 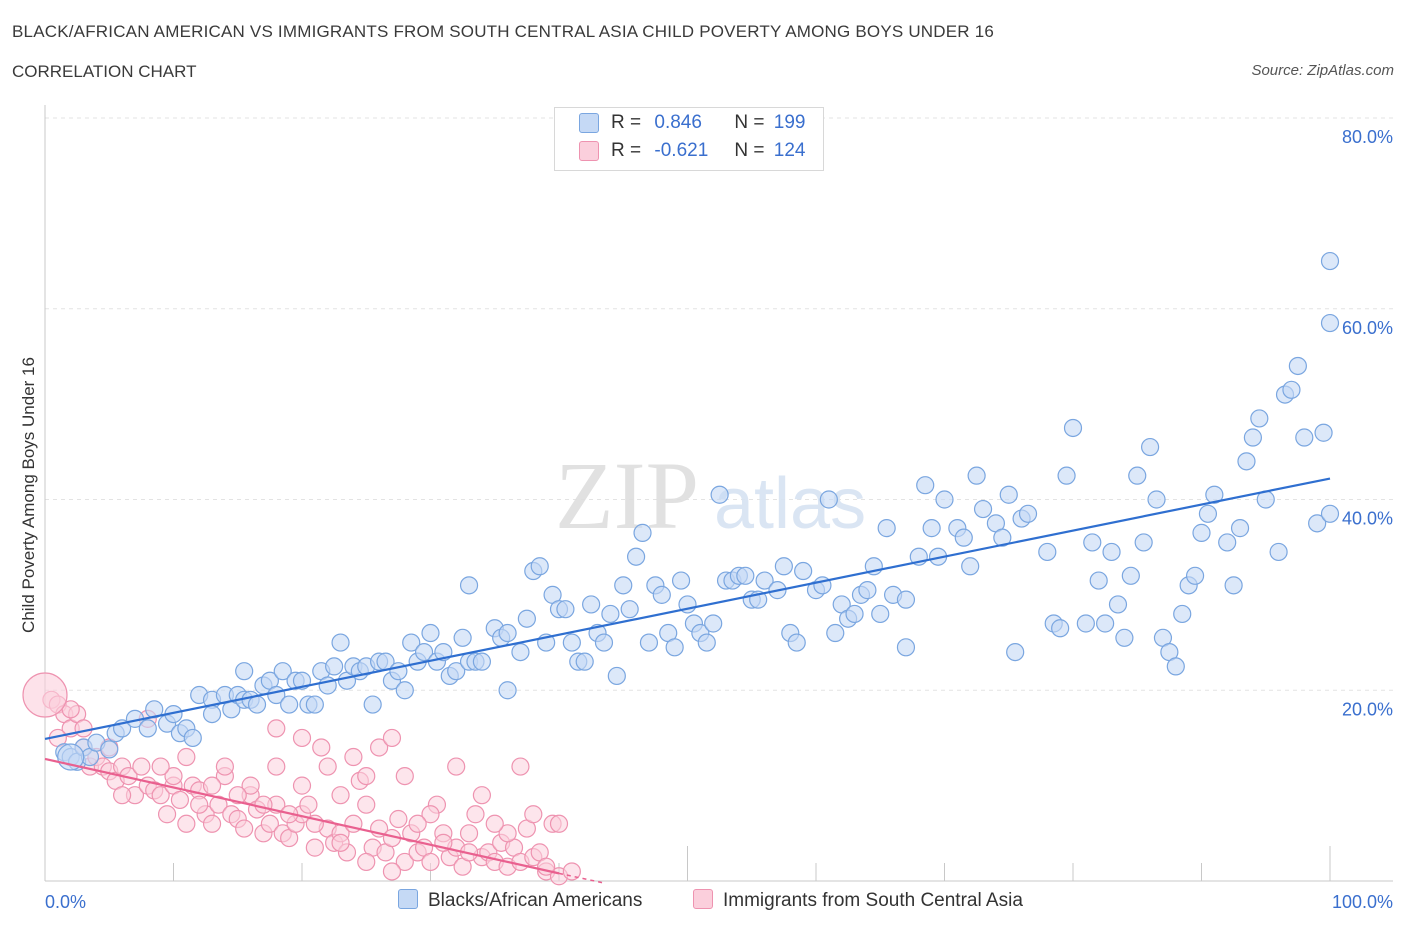 I want to click on y-tick-label: 20.0%, so click(x=1367, y=709).